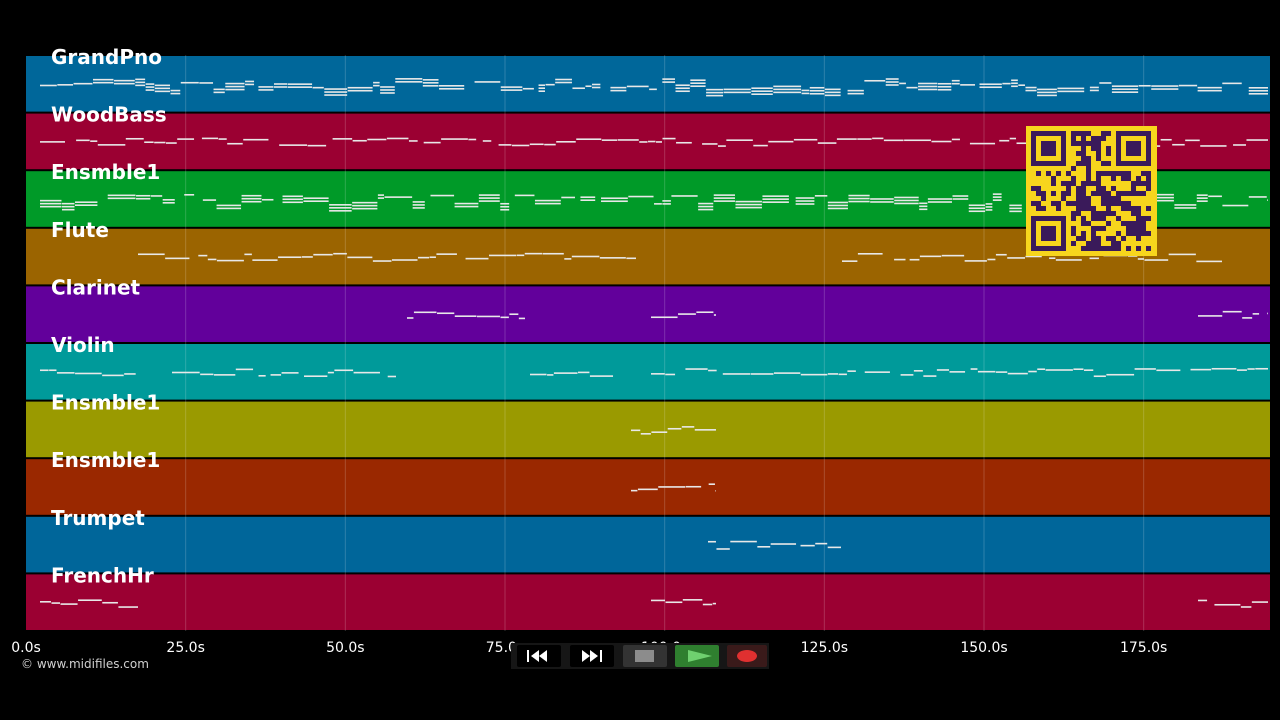  What do you see at coordinates (539, 656) in the screenshot?
I see `rewind-button` at bounding box center [539, 656].